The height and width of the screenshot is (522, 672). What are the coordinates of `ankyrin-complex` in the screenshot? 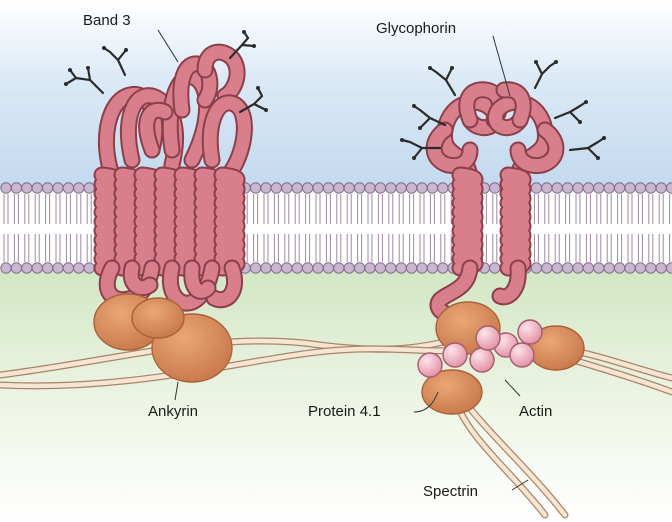 It's located at (163, 338).